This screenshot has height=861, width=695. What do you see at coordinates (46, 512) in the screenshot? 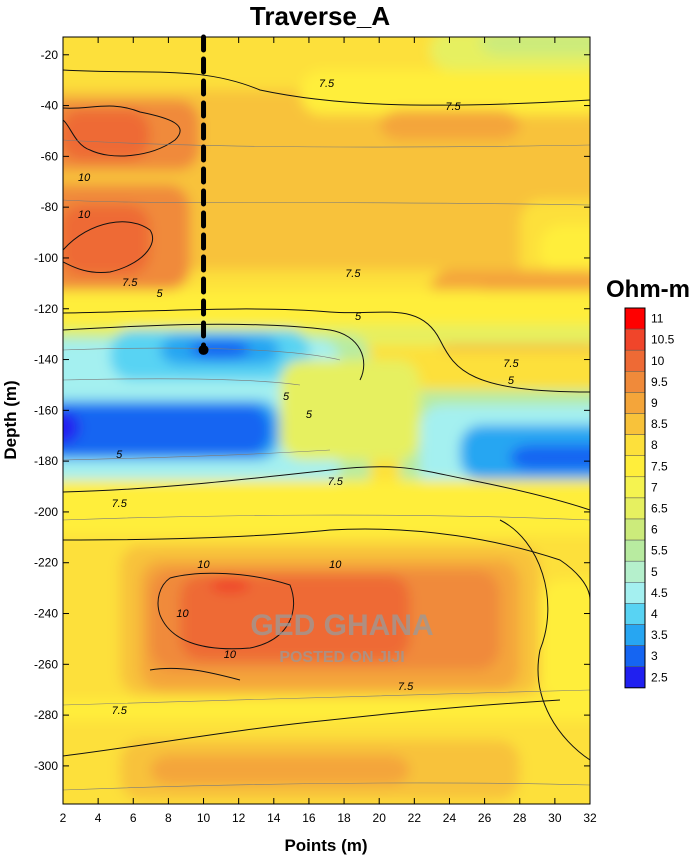
I see `y-tick-label: -200` at bounding box center [46, 512].